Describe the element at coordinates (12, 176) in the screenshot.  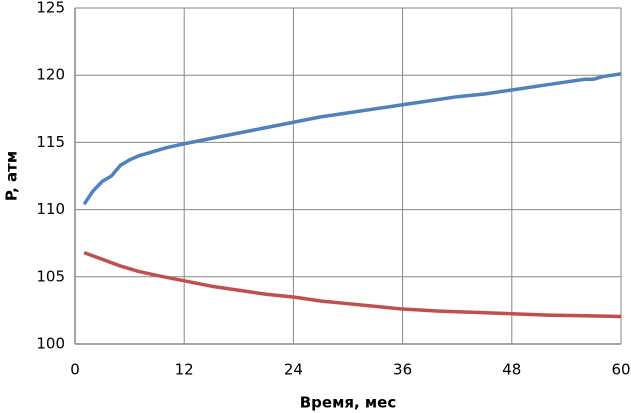
I see `y-axis-label: P, атм` at that location.